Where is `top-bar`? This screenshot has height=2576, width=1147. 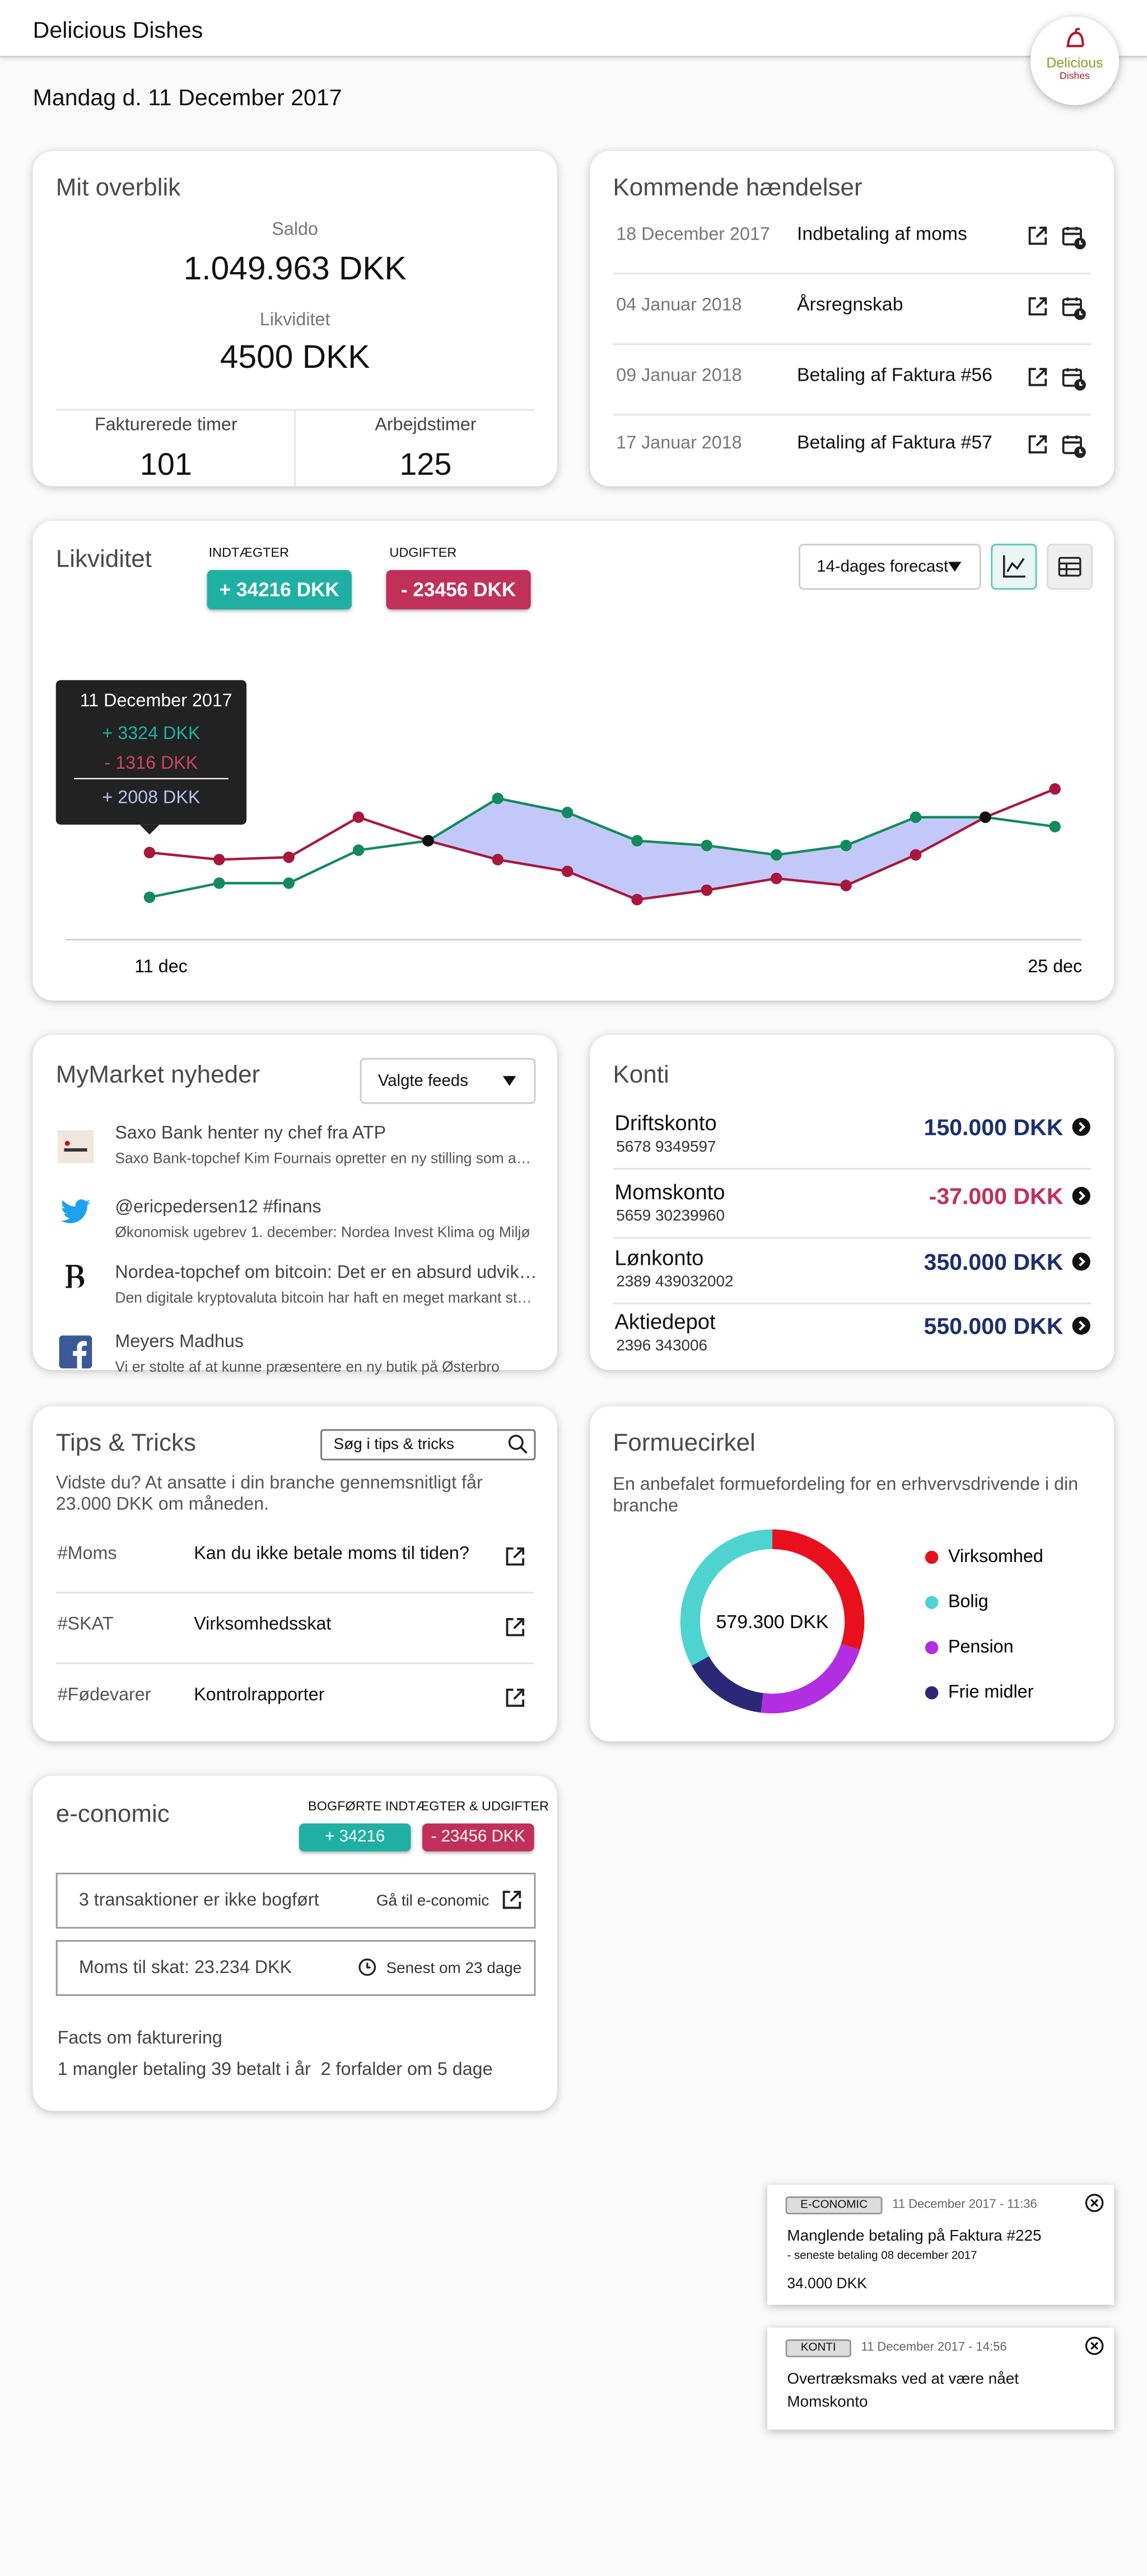 top-bar is located at coordinates (573, 29).